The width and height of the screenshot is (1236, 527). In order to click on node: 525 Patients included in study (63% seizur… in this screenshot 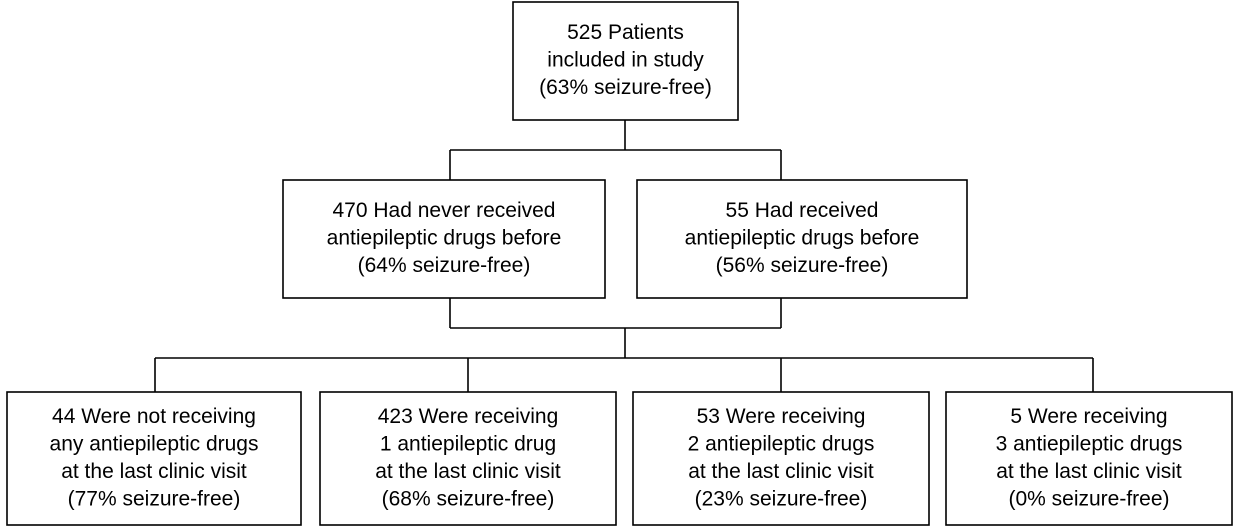, I will do `click(625, 61)`.